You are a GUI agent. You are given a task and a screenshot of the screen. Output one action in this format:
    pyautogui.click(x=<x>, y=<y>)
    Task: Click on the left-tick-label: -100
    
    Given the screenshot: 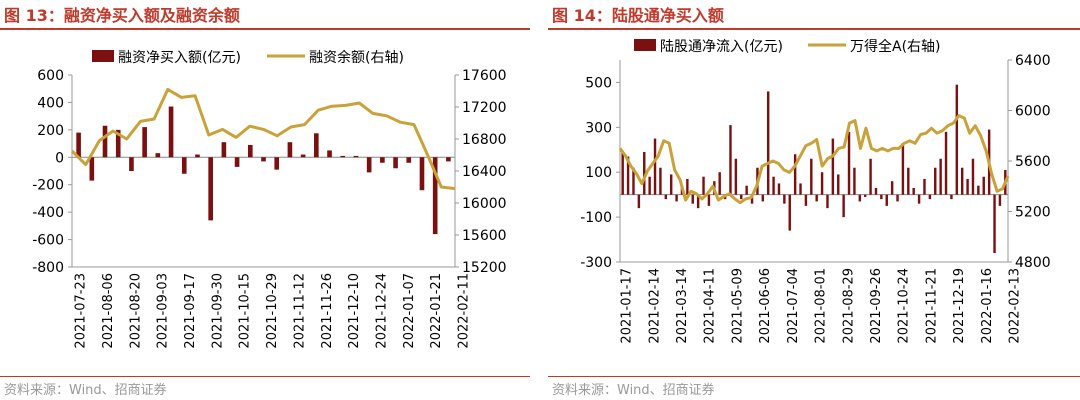 What is the action you would take?
    pyautogui.click(x=596, y=218)
    